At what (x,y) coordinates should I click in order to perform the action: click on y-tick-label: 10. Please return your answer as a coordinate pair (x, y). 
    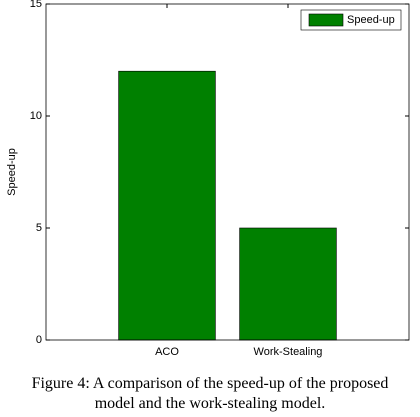
    Looking at the image, I should click on (36, 116).